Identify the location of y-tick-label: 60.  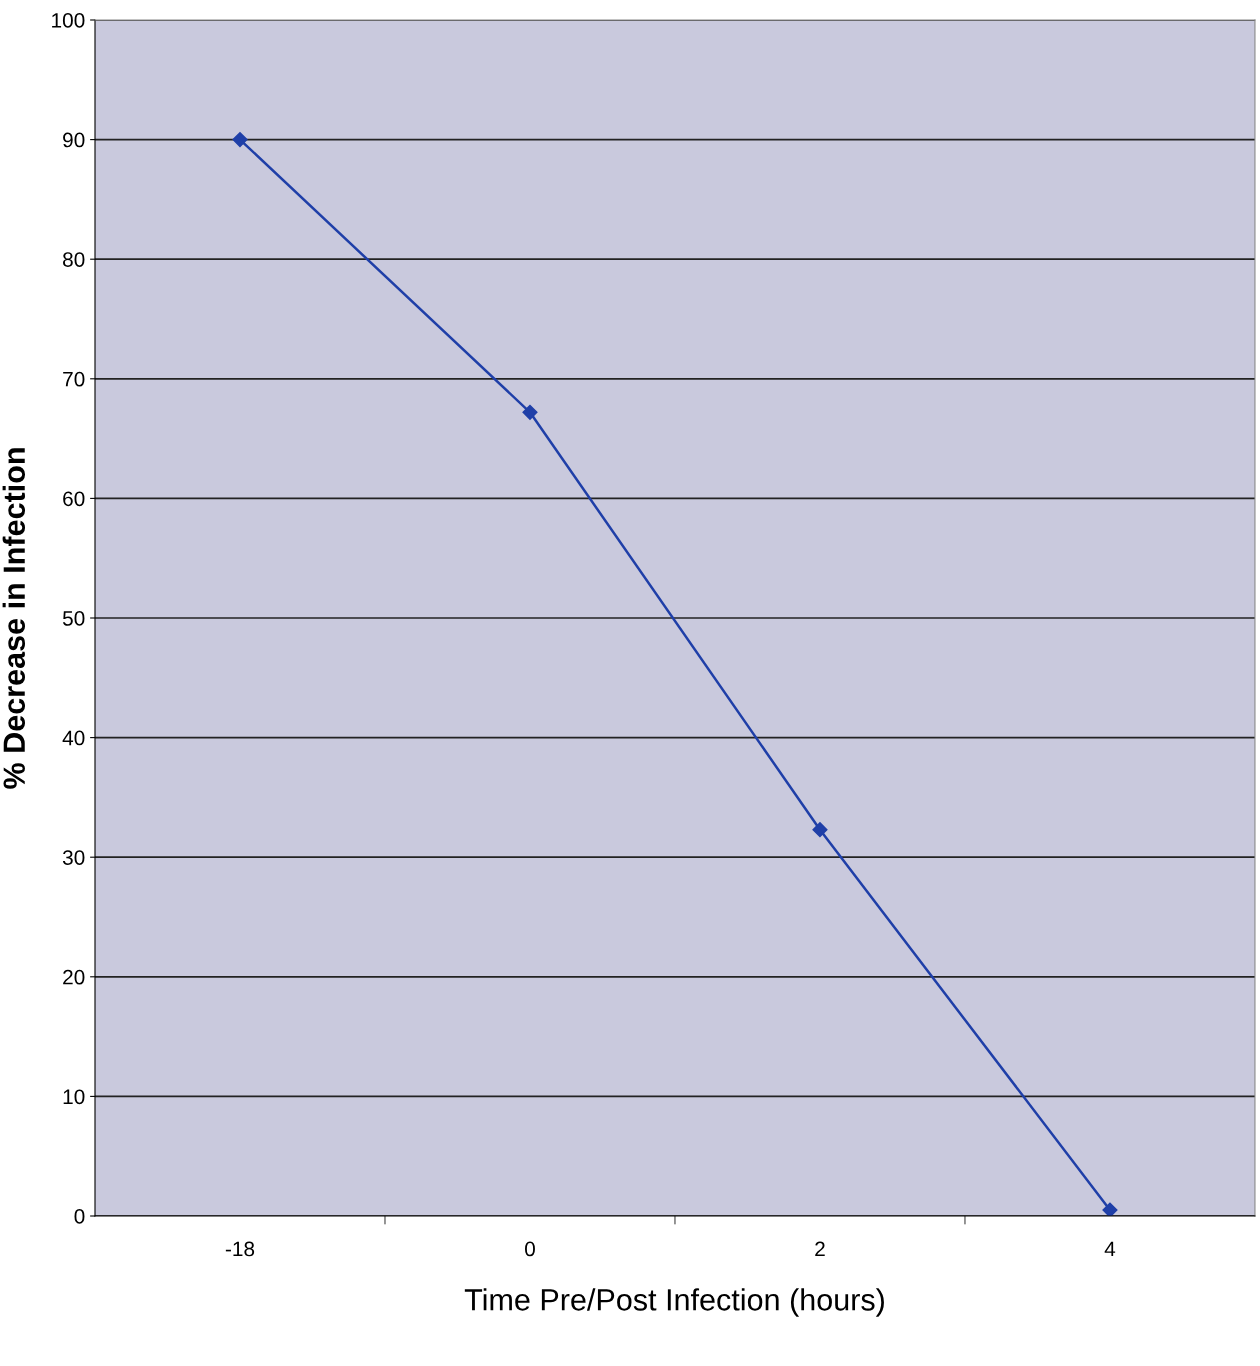
(74, 499).